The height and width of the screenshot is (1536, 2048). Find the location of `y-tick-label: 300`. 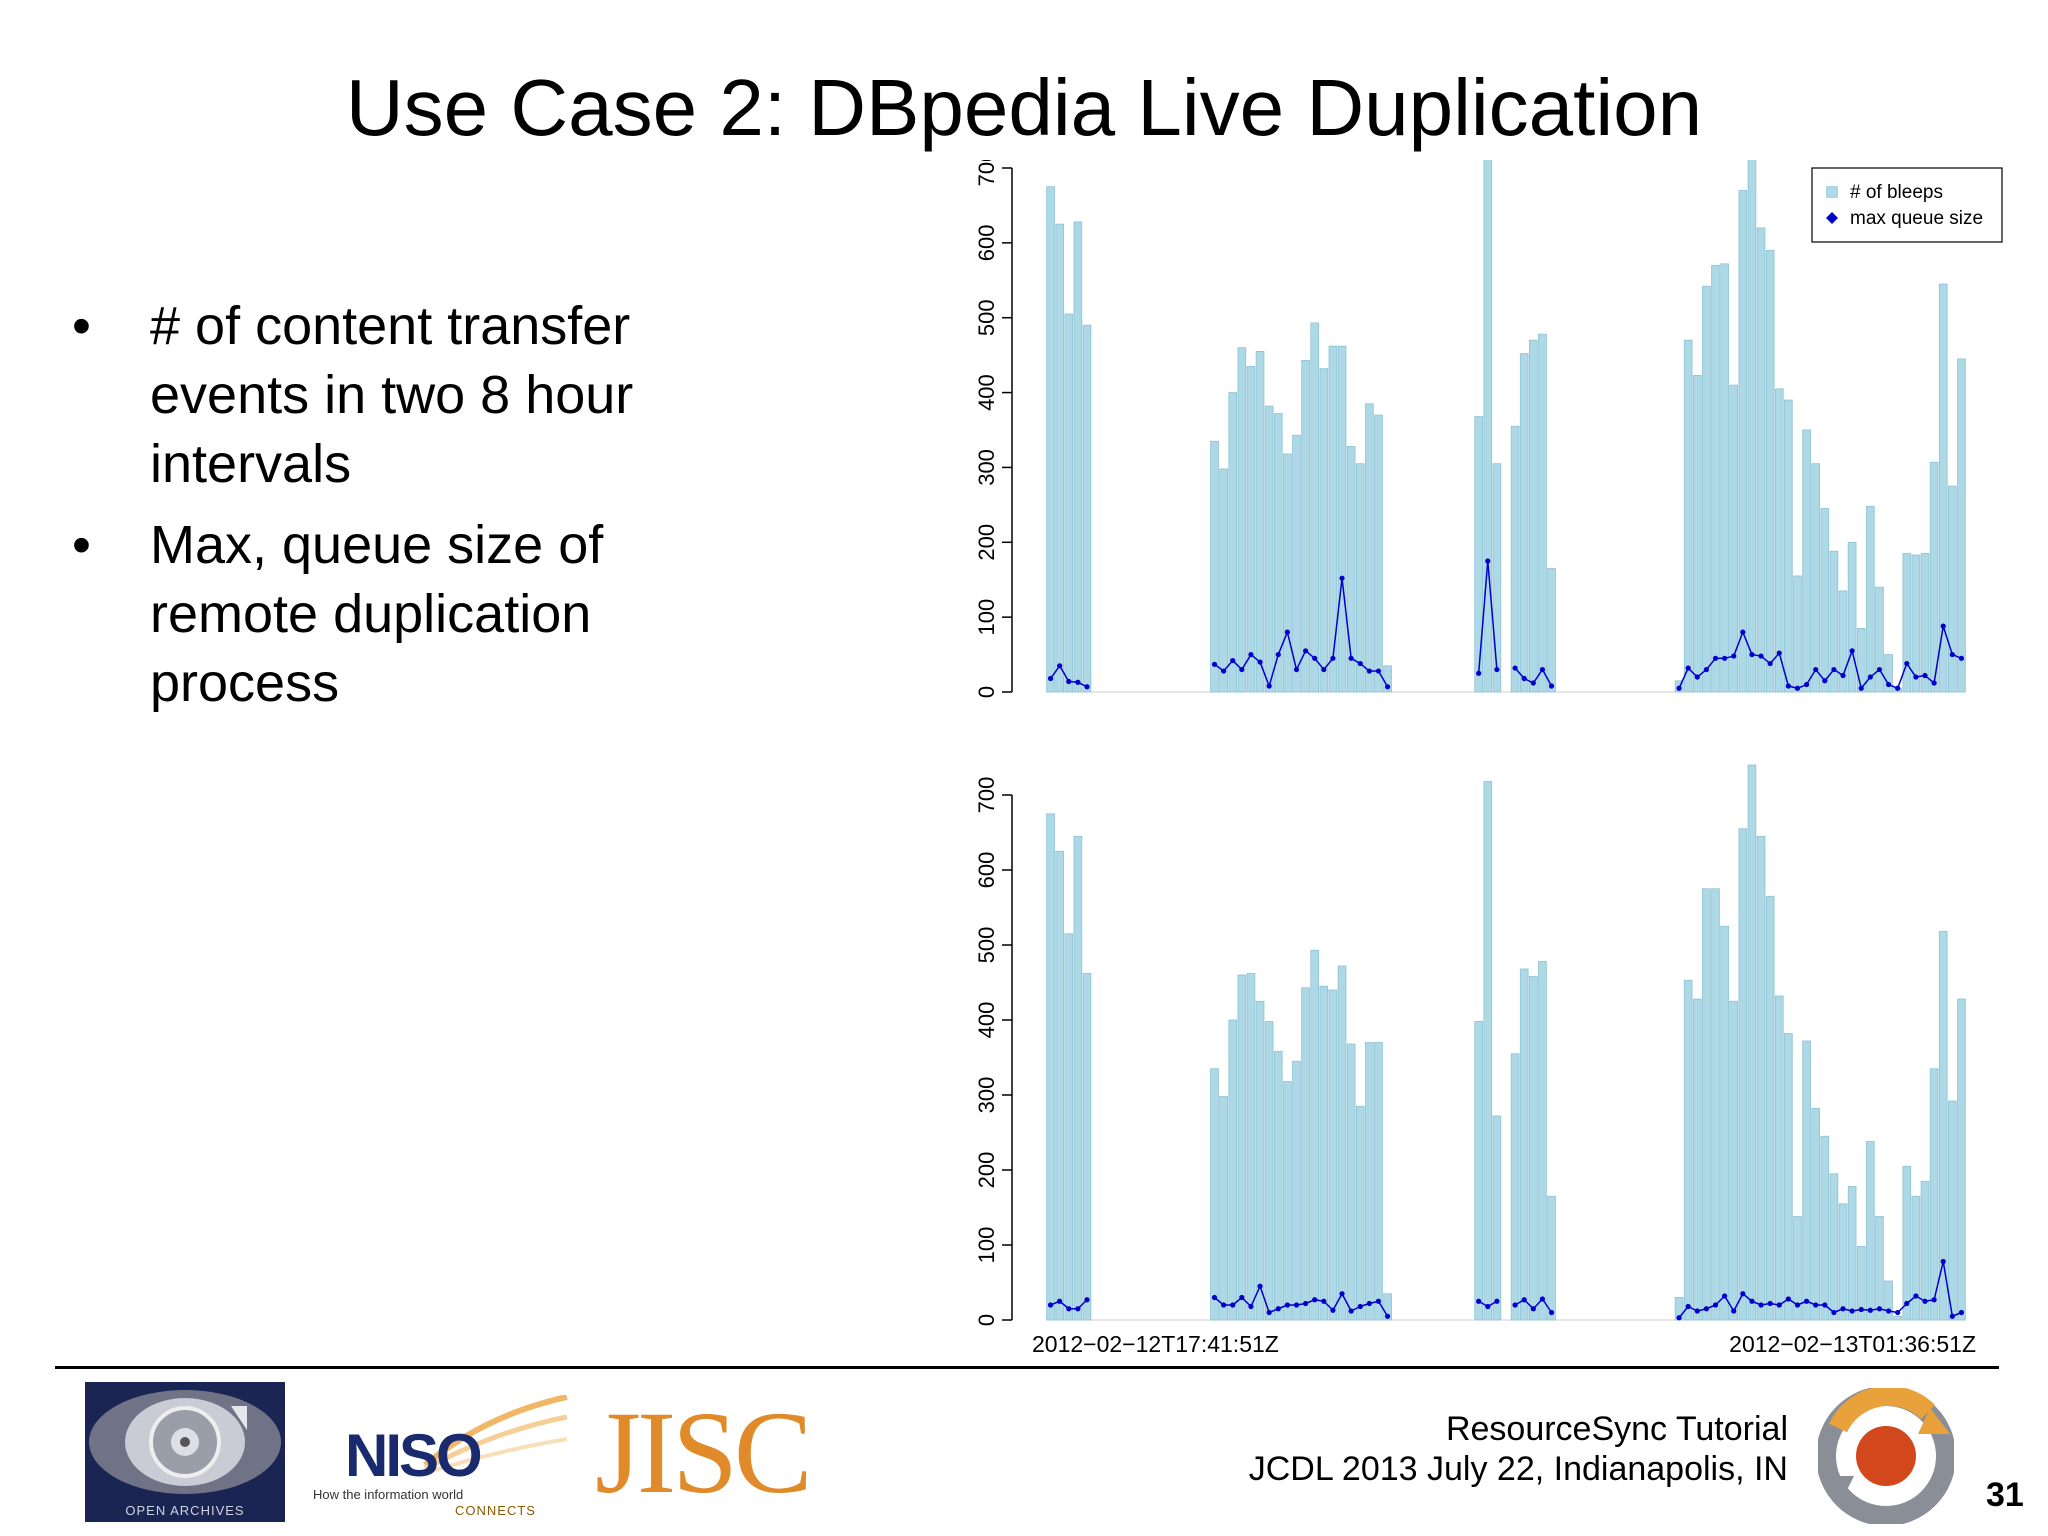

y-tick-label: 300 is located at coordinates (986, 467).